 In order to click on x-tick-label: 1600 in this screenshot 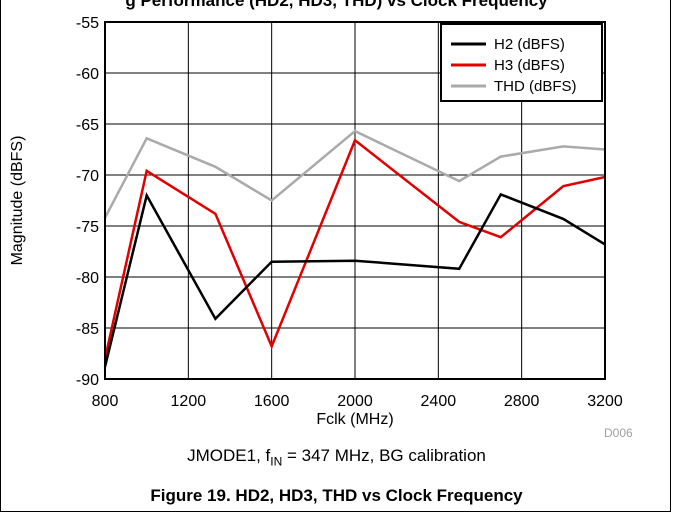, I will do `click(272, 401)`.